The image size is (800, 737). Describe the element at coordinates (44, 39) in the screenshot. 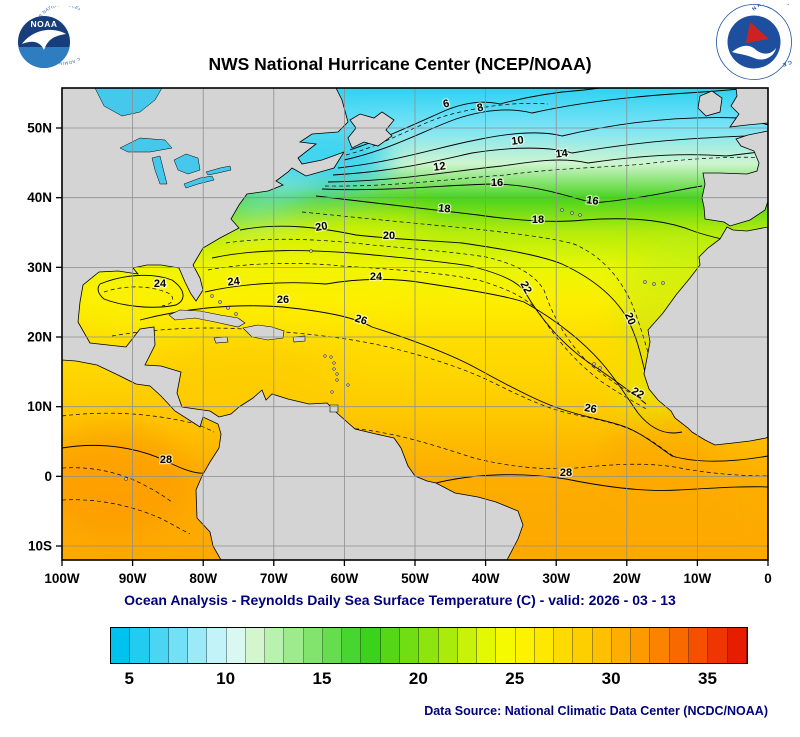

I see `noaa-bird-icon` at that location.